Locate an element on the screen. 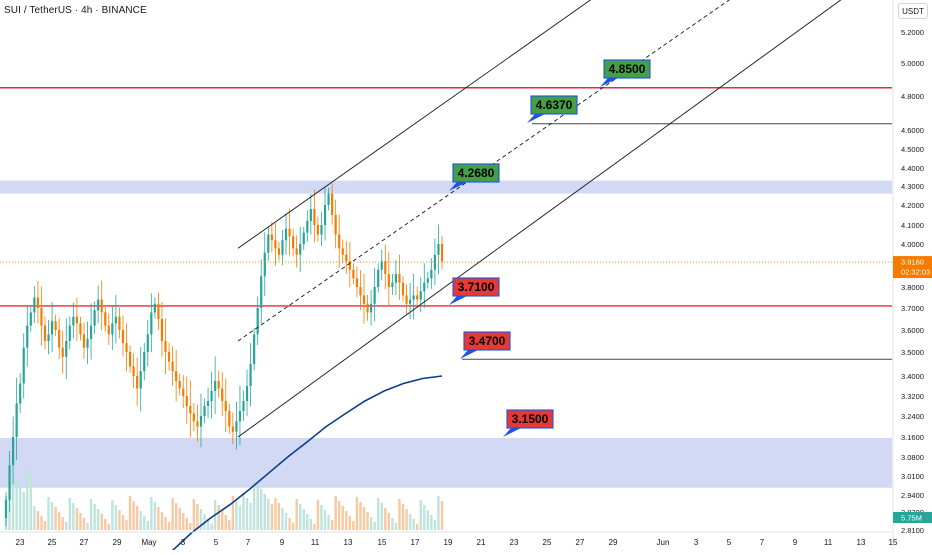 This screenshot has width=932, height=555. x-tick-label: 27 is located at coordinates (580, 542).